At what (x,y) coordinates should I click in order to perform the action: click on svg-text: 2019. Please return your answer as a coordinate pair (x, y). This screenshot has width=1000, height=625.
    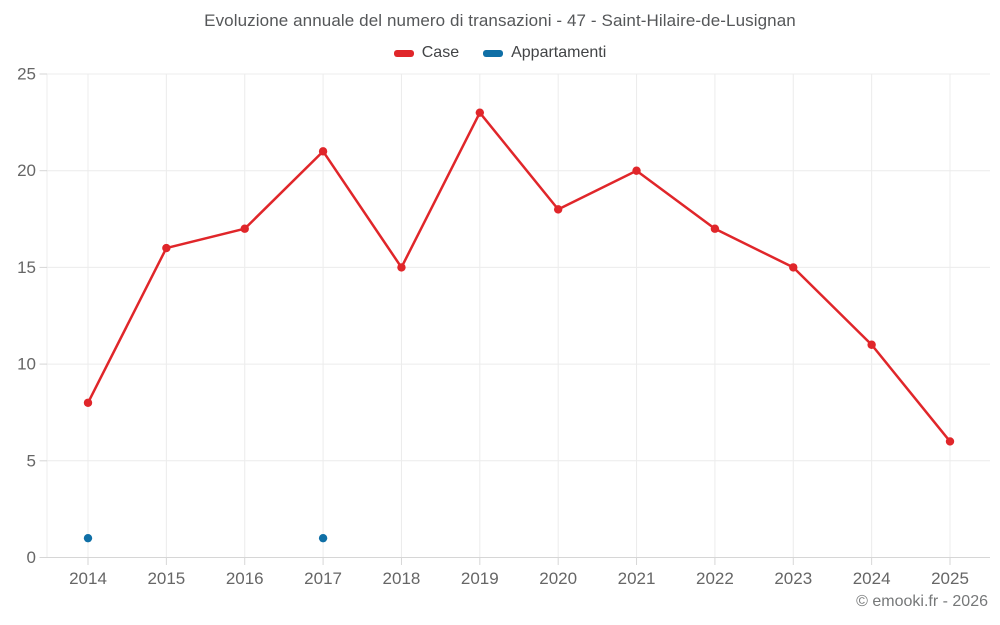
    Looking at the image, I should click on (480, 578).